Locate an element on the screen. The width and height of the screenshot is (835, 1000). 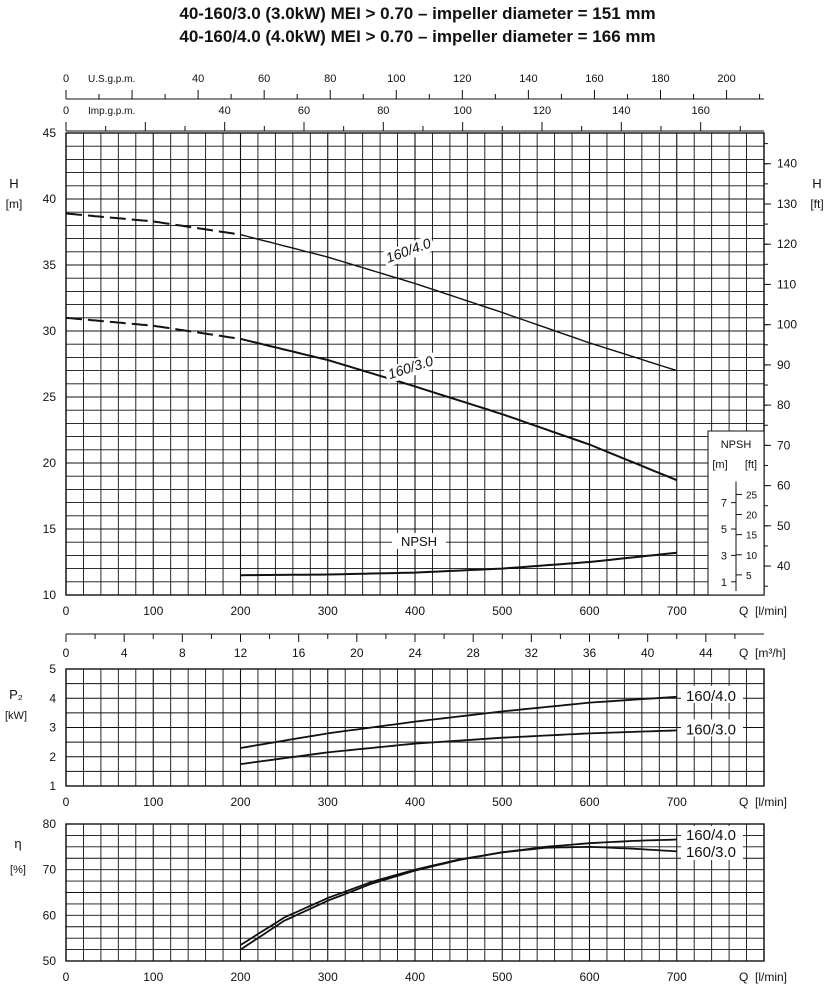
power-y-tick-label: 3 is located at coordinates (52, 728).